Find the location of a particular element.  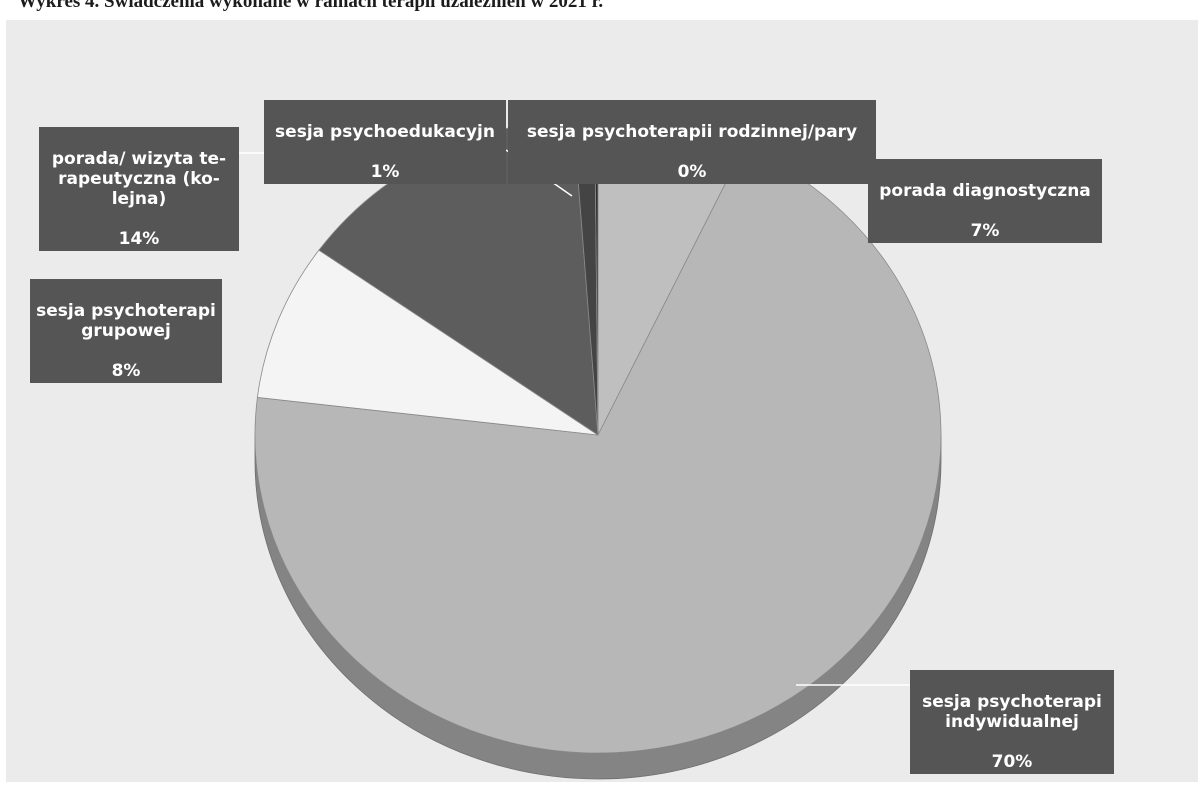

data-label-psychoterapia-rodzinna: sesja psychoterapii rodzinnej/pary 0% is located at coordinates (692, 142).